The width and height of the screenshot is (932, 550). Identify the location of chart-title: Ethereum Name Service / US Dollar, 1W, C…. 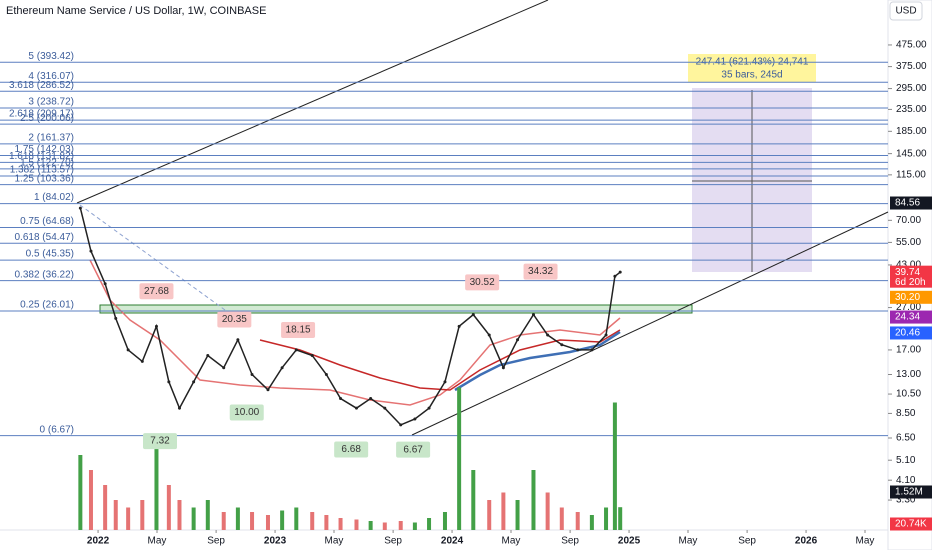
(136, 11).